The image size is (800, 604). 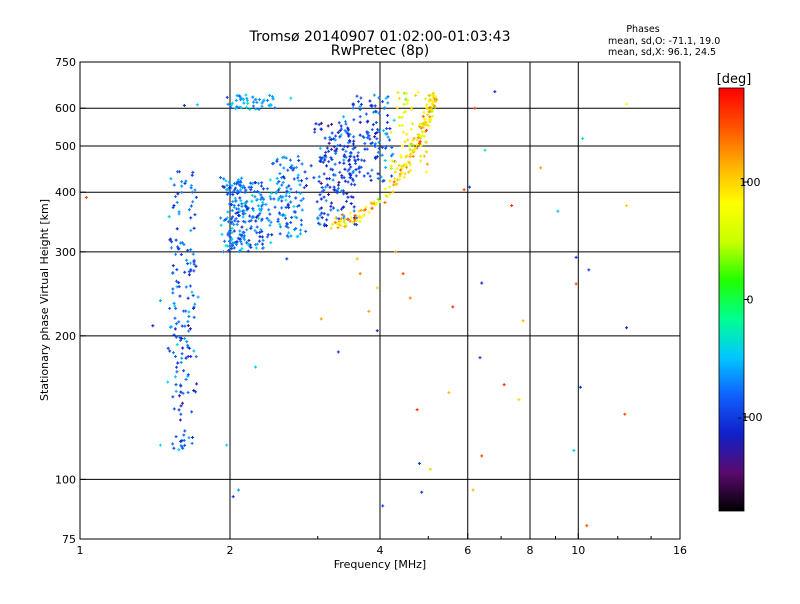 I want to click on y-tick-label: 300, so click(x=65, y=252).